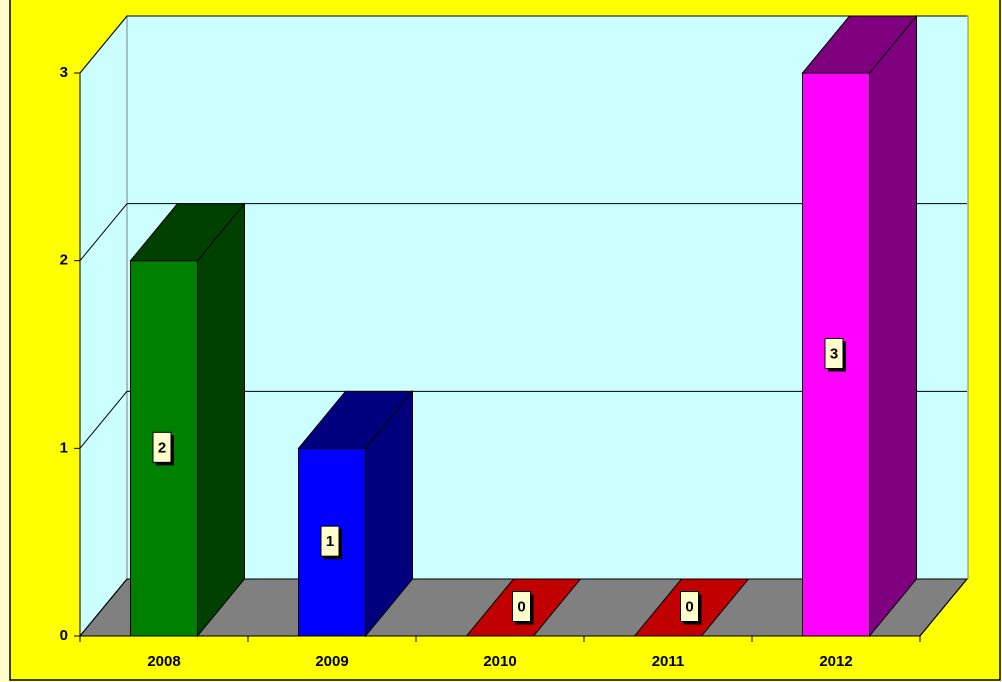 Image resolution: width=1002 pixels, height=682 pixels. What do you see at coordinates (103, 326) in the screenshot?
I see `side-wall` at bounding box center [103, 326].